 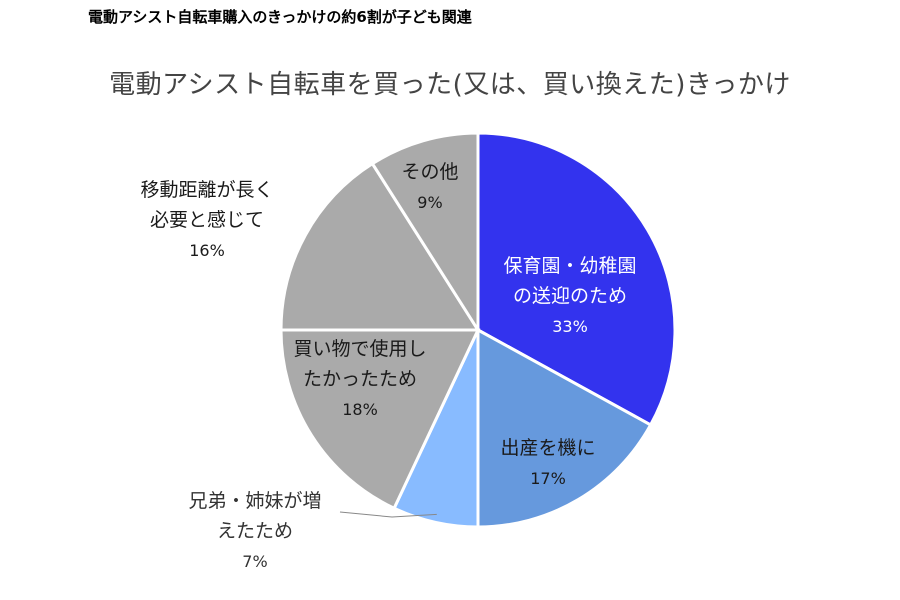 I want to click on slice-percent: 7%, so click(x=254, y=561).